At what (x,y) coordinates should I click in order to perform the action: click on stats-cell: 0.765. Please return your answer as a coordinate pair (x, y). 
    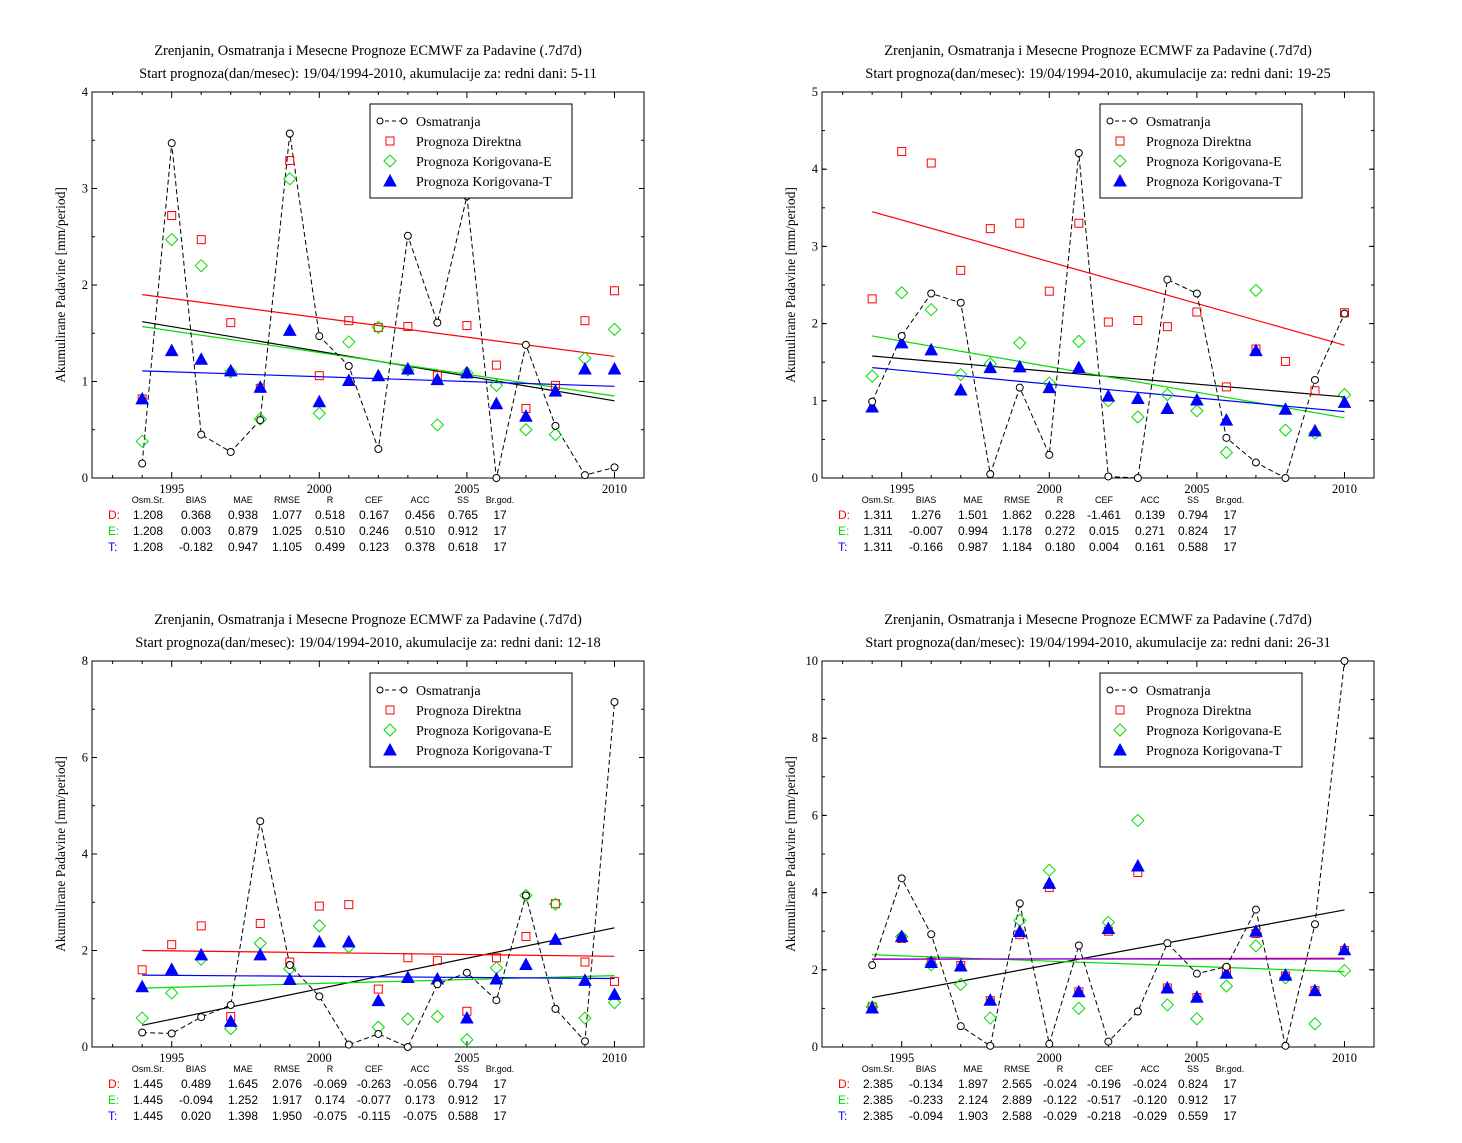
    Looking at the image, I should click on (463, 515).